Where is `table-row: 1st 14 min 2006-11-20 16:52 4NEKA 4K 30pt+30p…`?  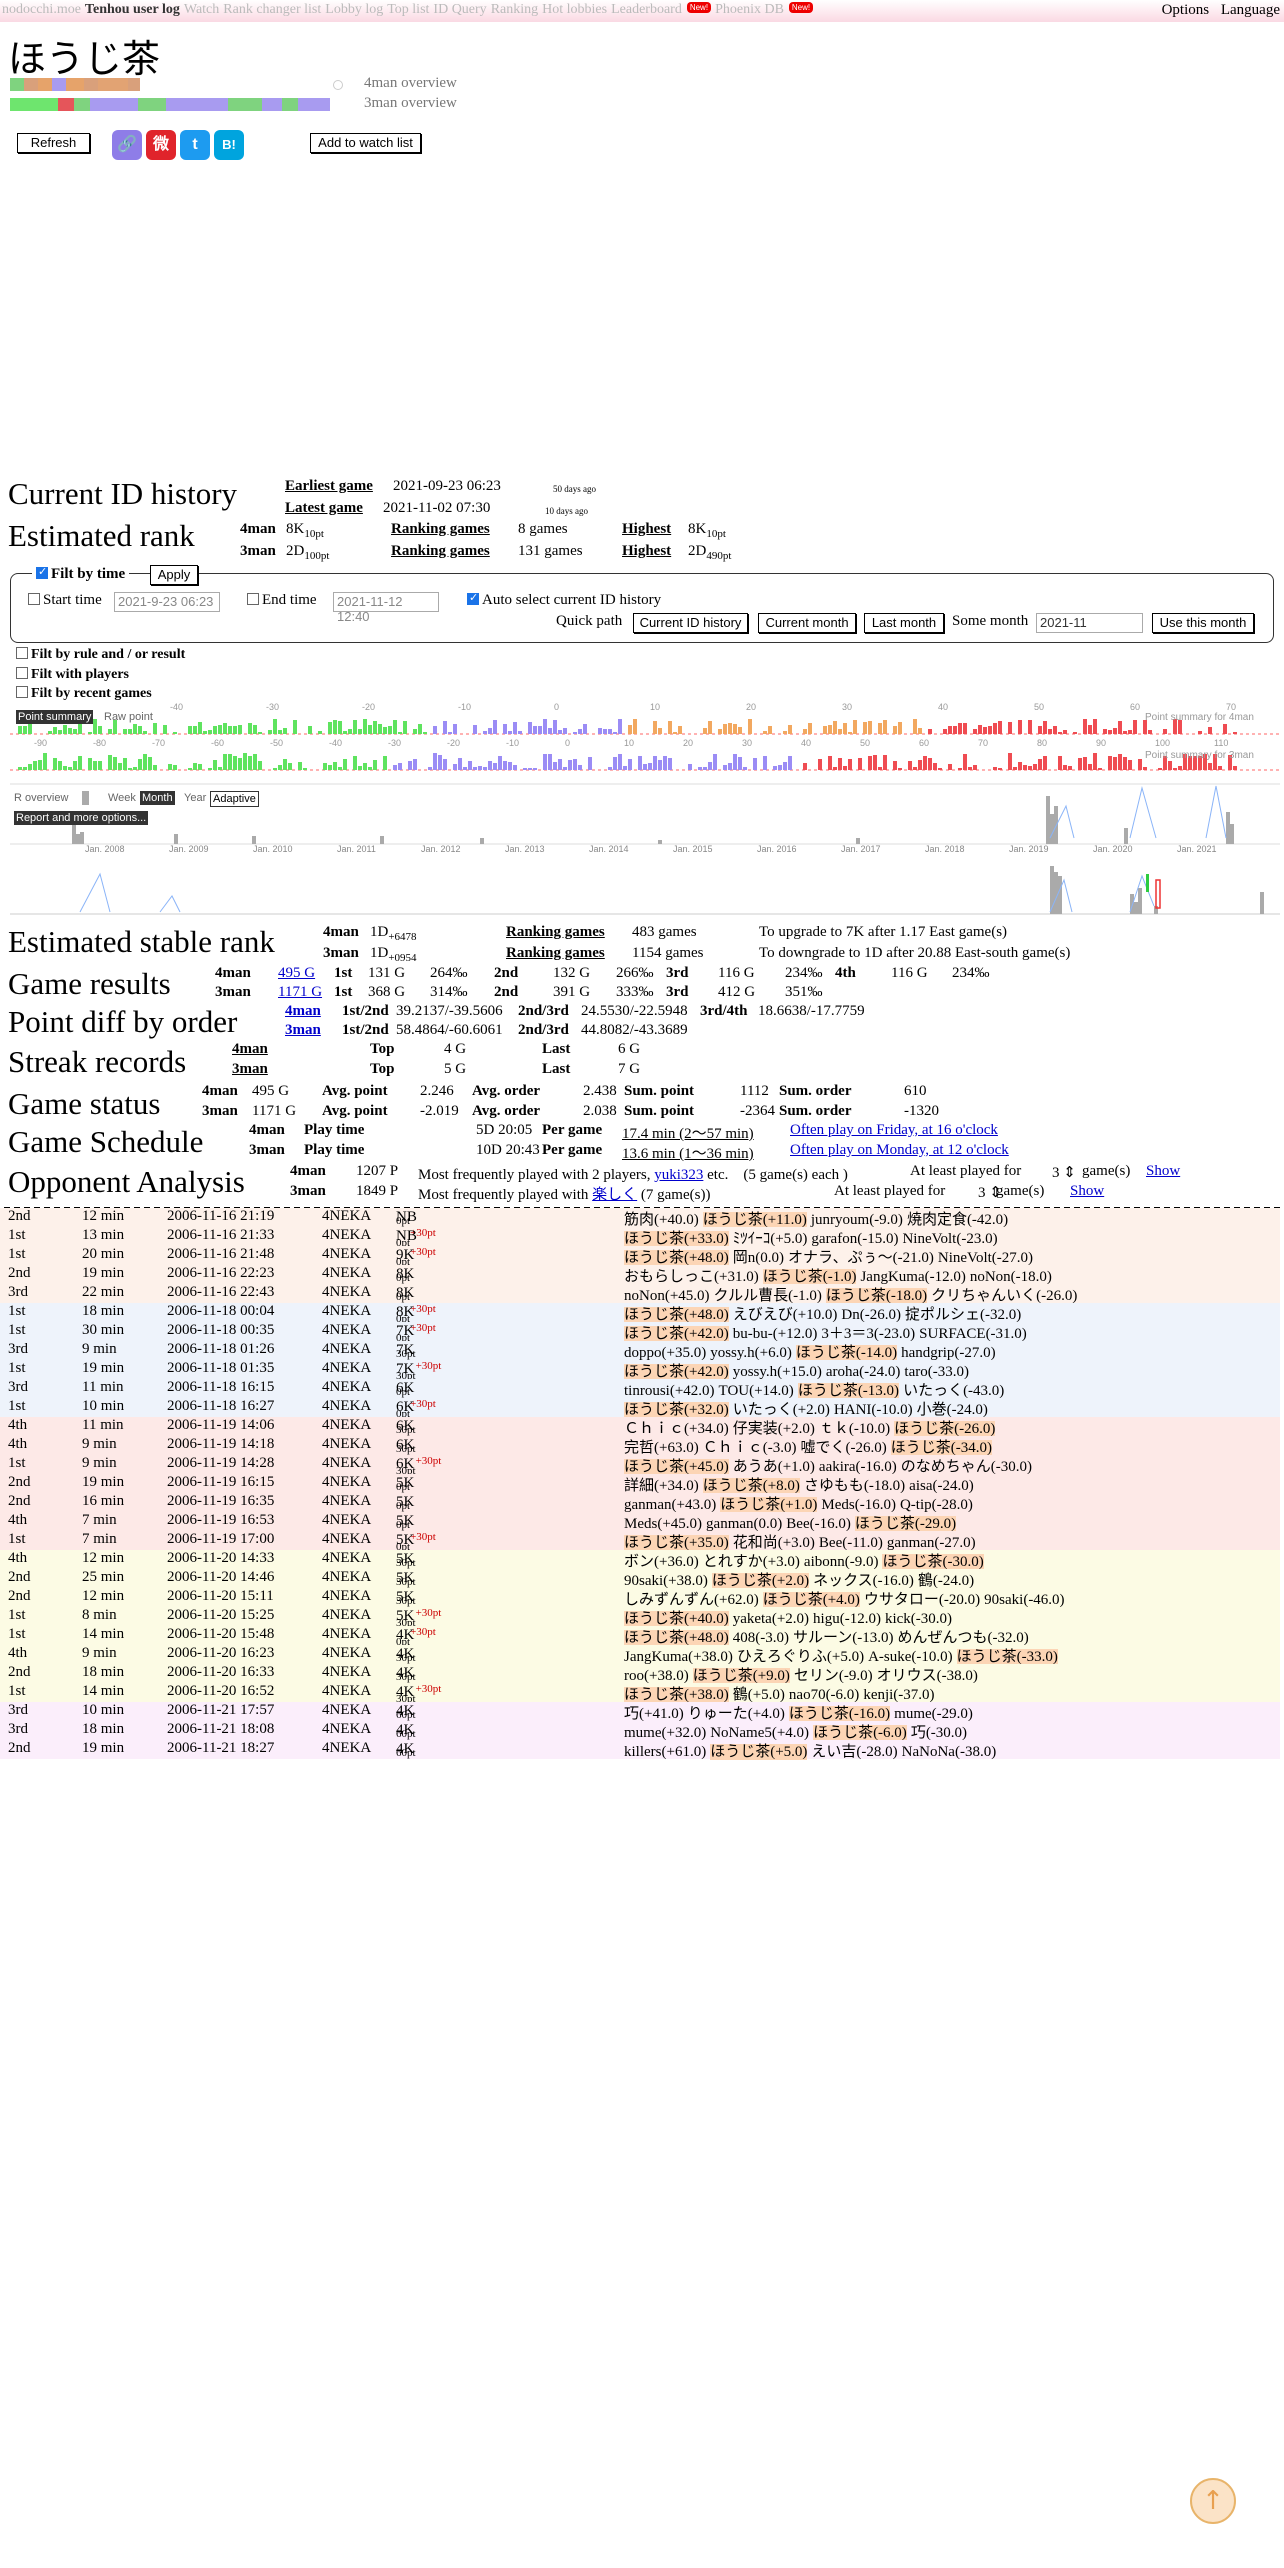 table-row: 1st 14 min 2006-11-20 16:52 4NEKA 4K 30pt+30p… is located at coordinates (640, 1694).